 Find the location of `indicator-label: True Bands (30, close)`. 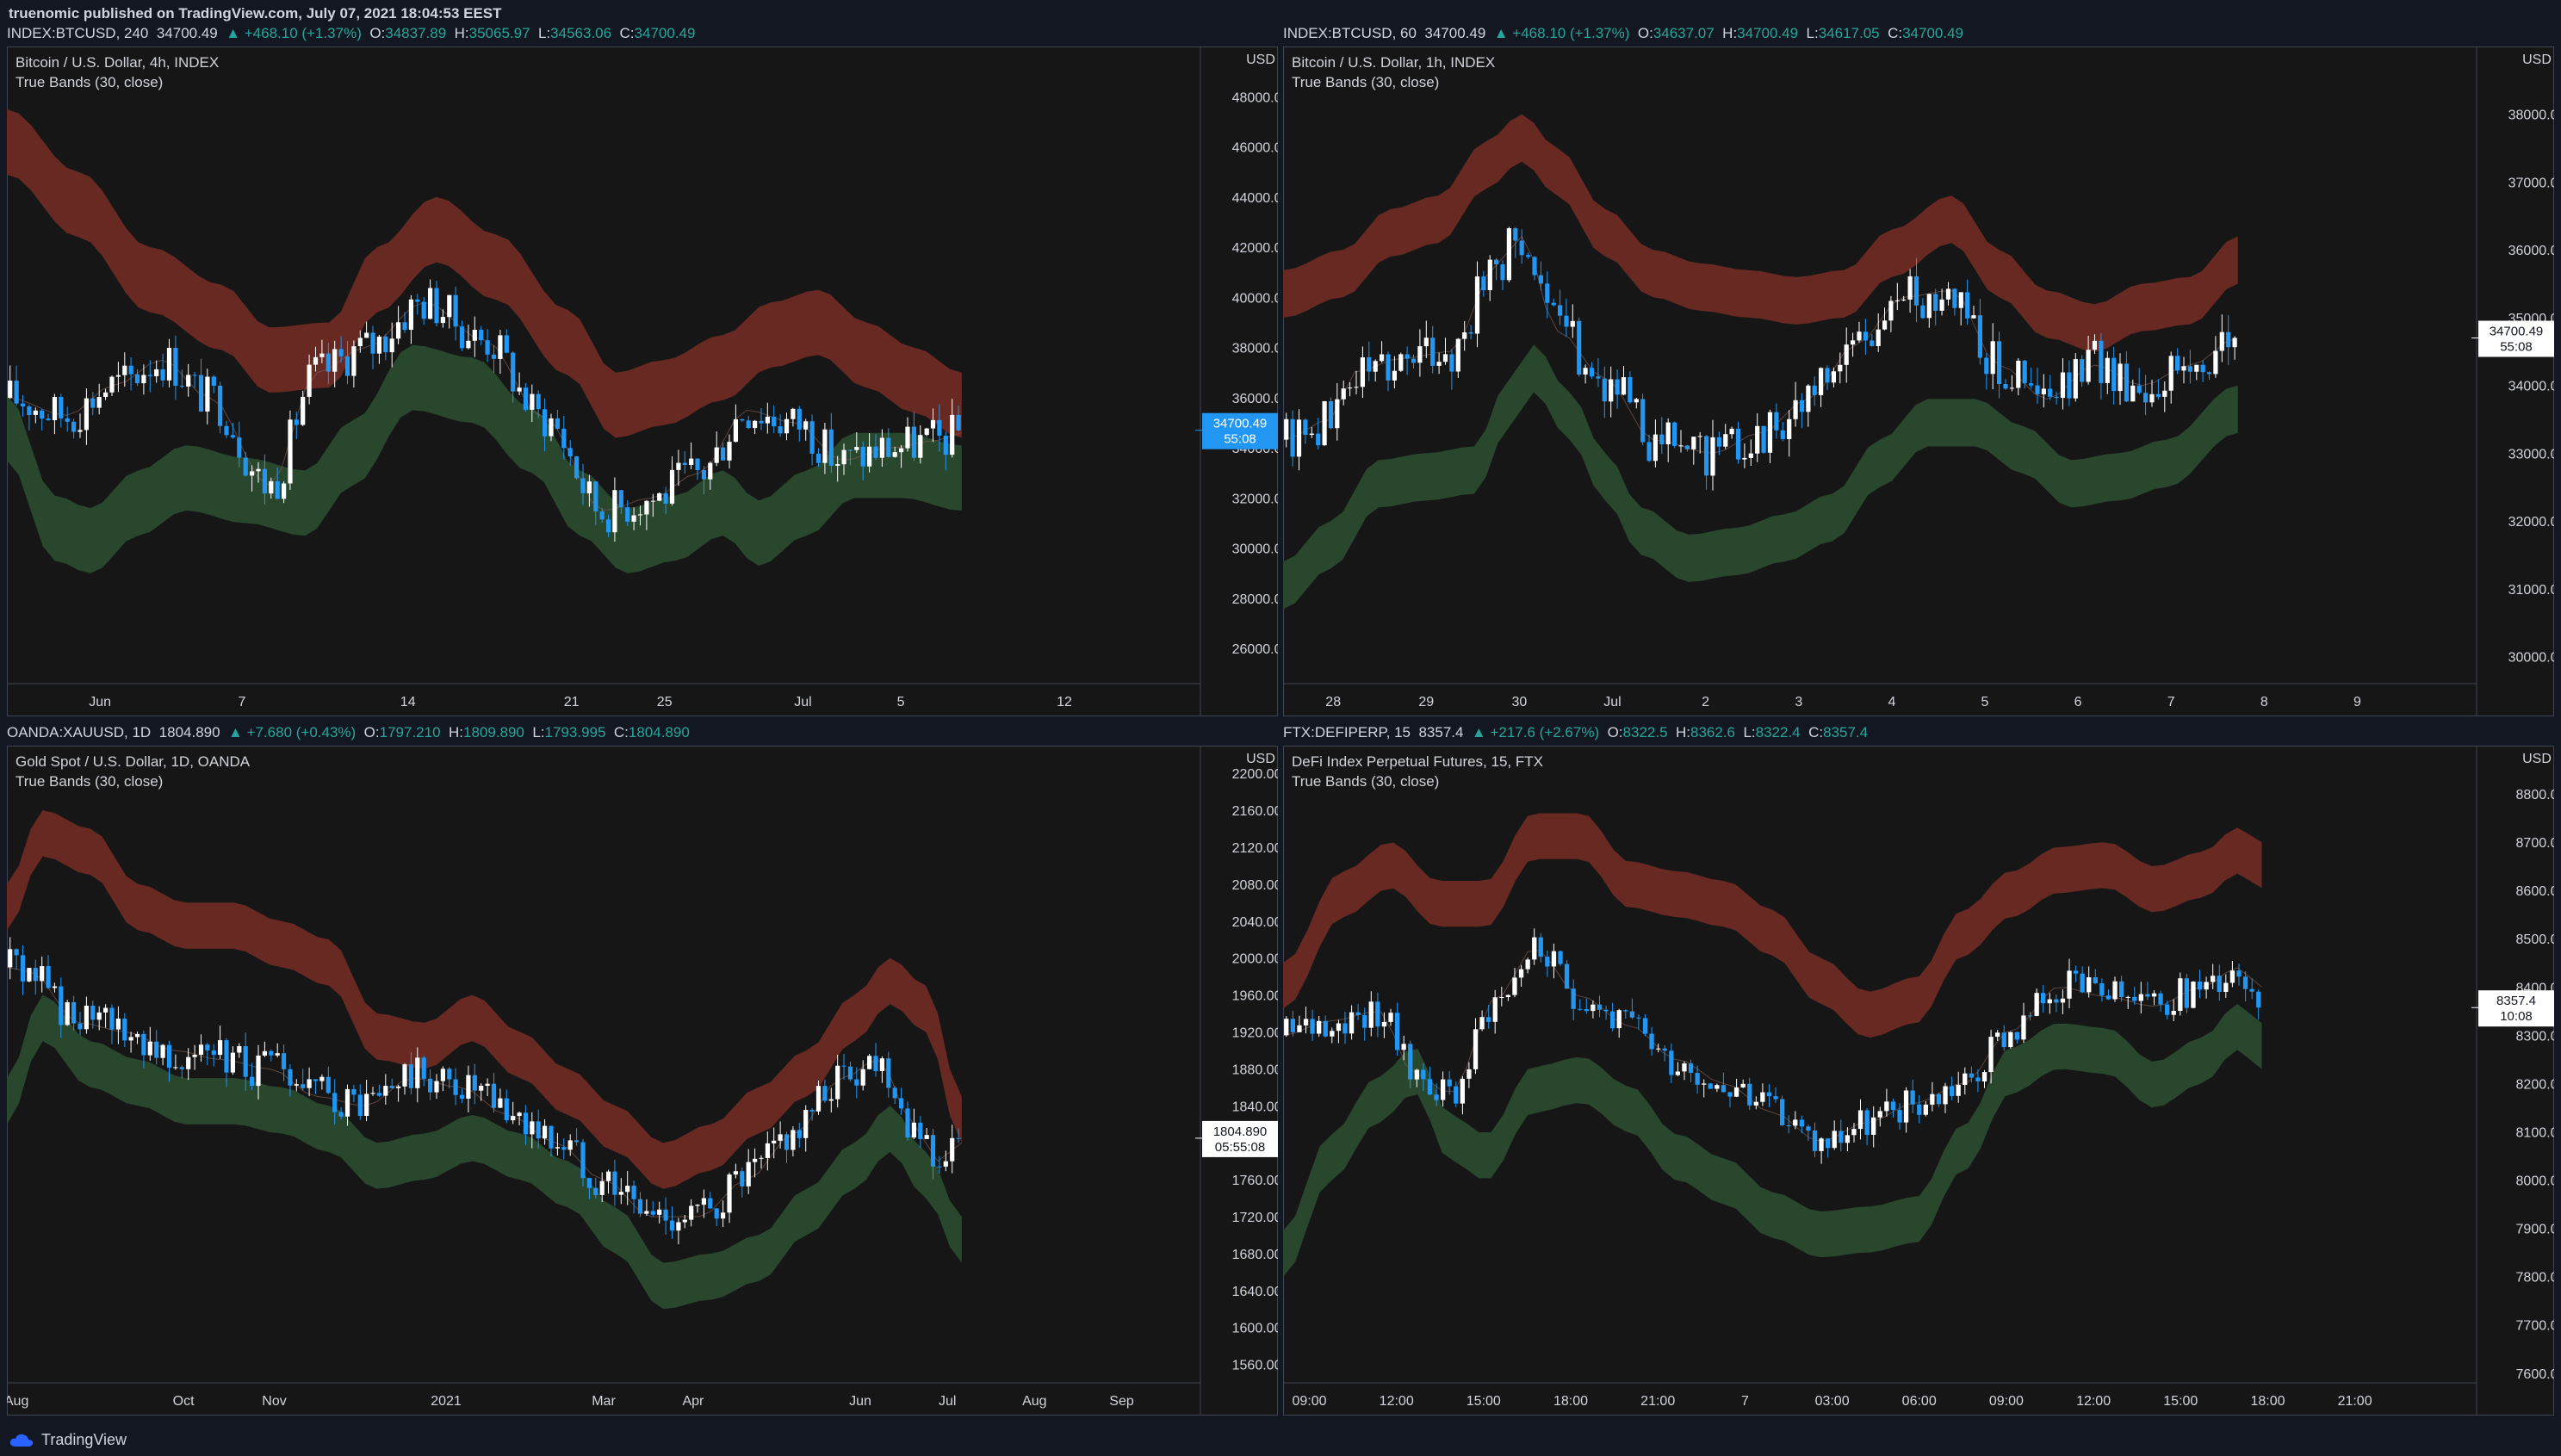

indicator-label: True Bands (30, close) is located at coordinates (1365, 782).